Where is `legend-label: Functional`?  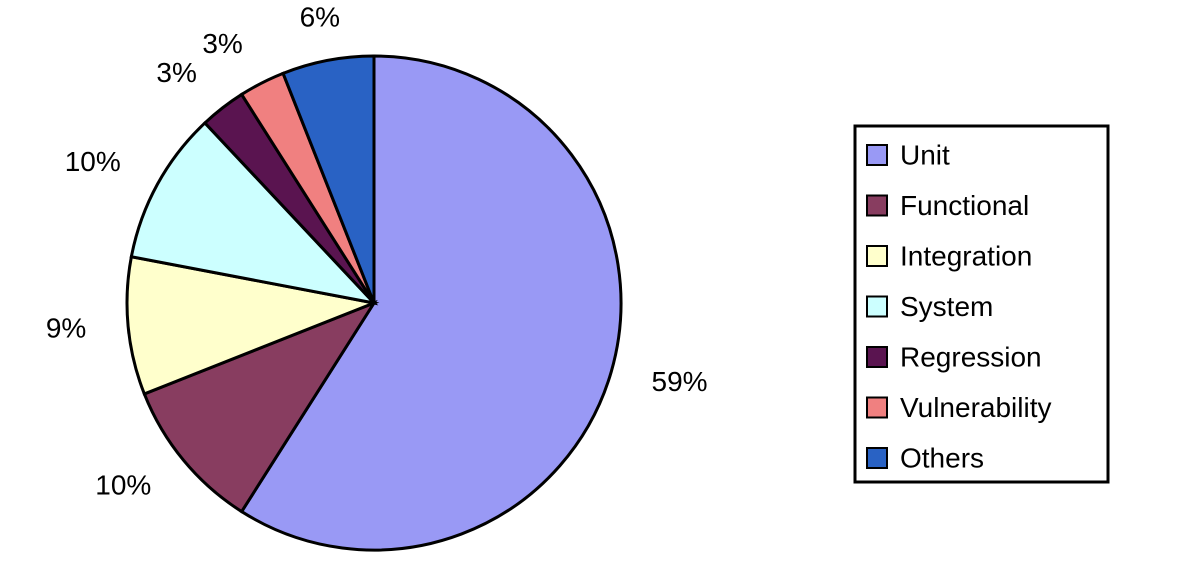 legend-label: Functional is located at coordinates (964, 205).